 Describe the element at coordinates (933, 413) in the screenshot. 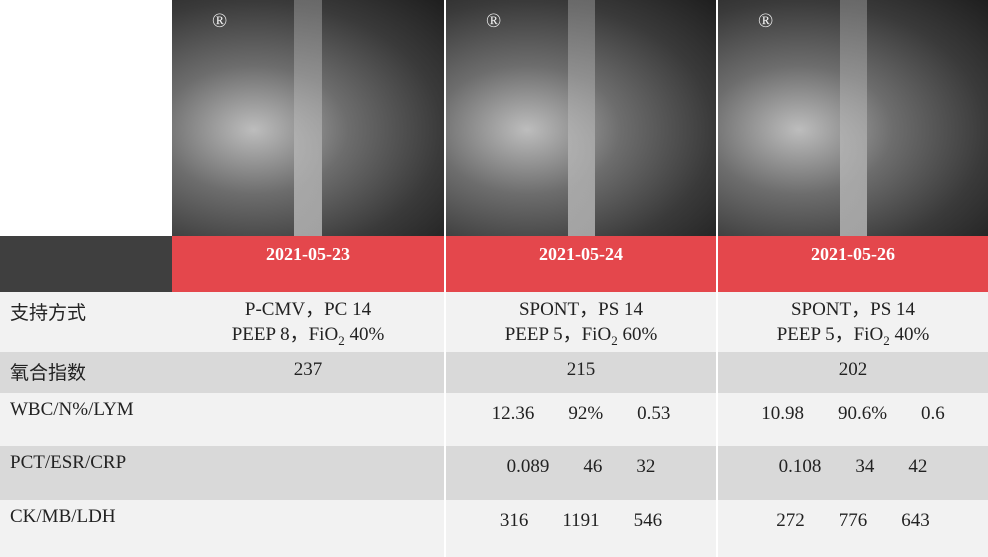

I see `value: 0.6` at that location.